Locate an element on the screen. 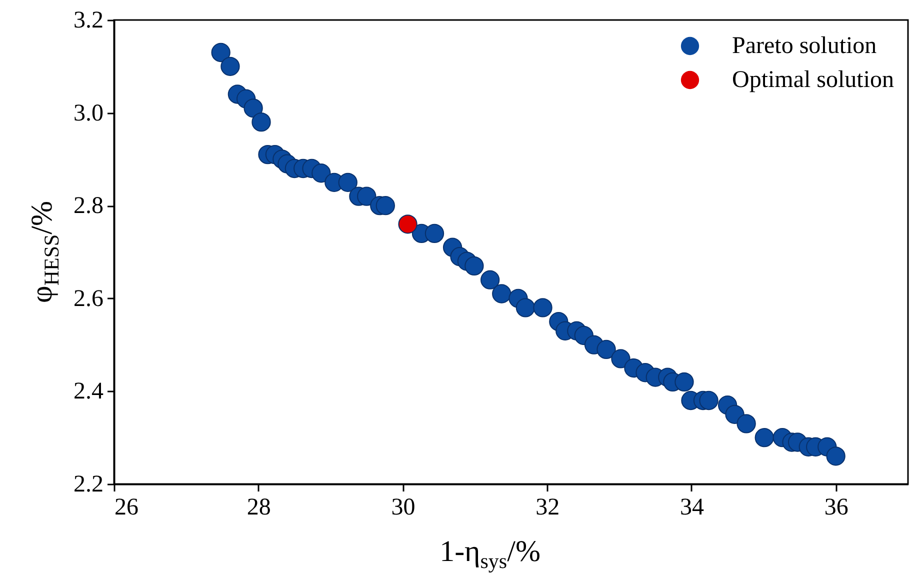  y-tick-label: 2.4 is located at coordinates (89, 391).